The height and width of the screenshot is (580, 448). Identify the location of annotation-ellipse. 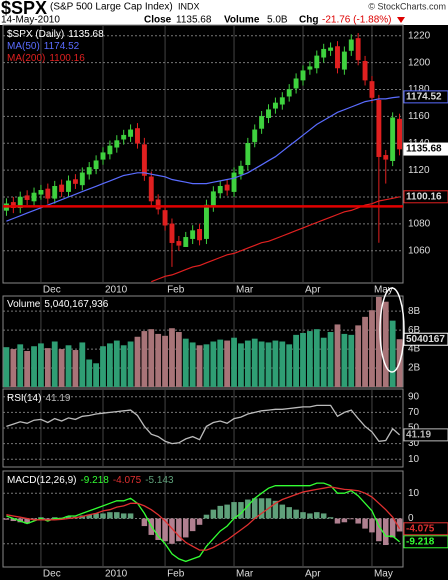
(392, 330).